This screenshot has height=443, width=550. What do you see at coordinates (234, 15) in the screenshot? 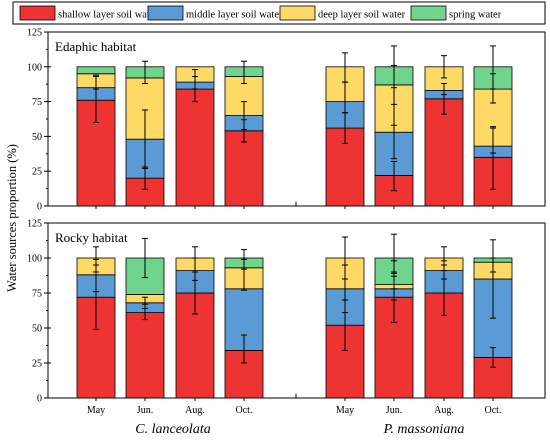
I see `legend-label: middle layer soil water` at bounding box center [234, 15].